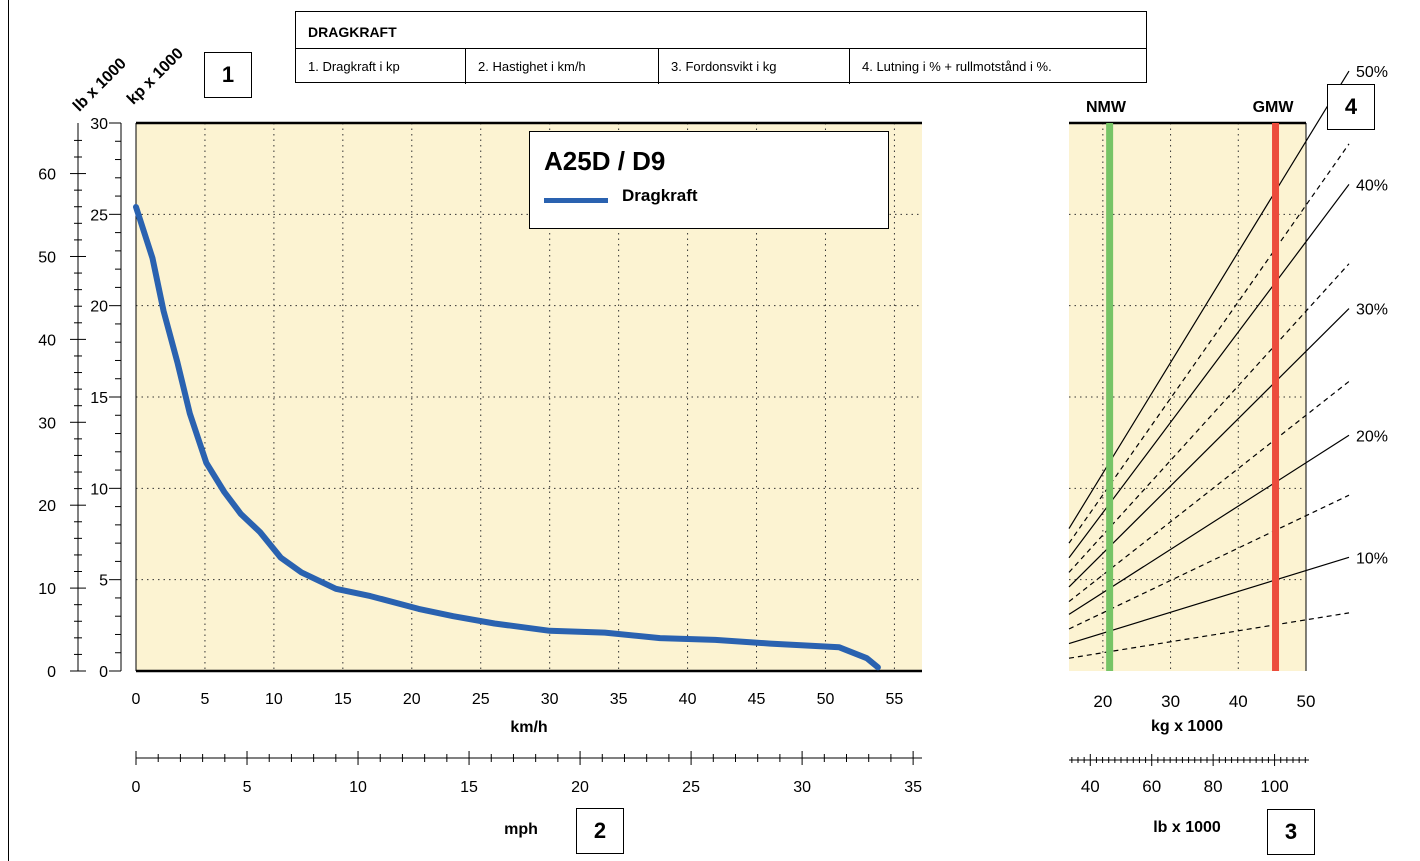  What do you see at coordinates (1209, 600) in the screenshot?
I see `grade-line-10pct` at bounding box center [1209, 600].